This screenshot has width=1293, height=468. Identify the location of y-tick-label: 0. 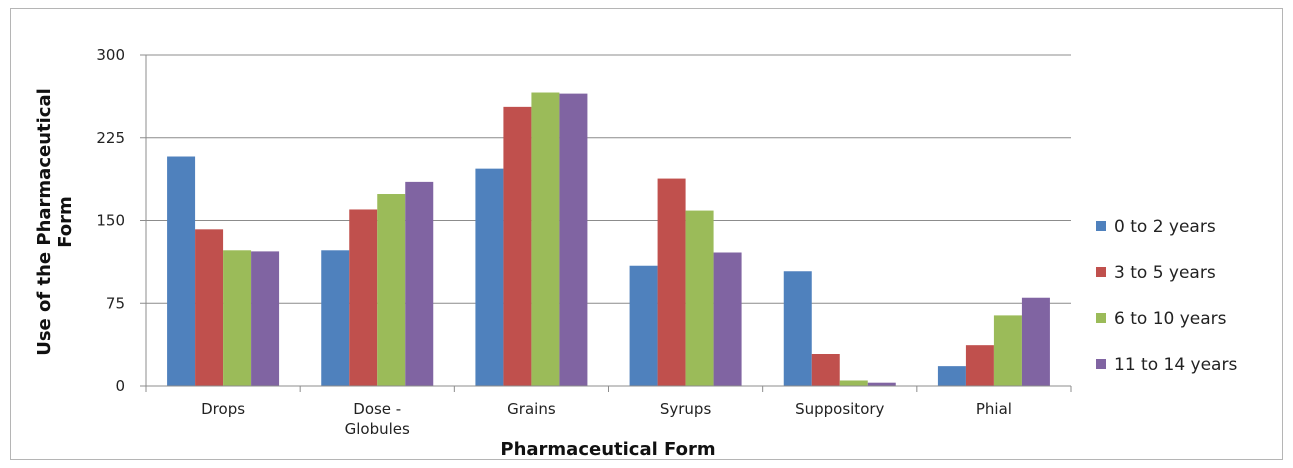
(120, 386).